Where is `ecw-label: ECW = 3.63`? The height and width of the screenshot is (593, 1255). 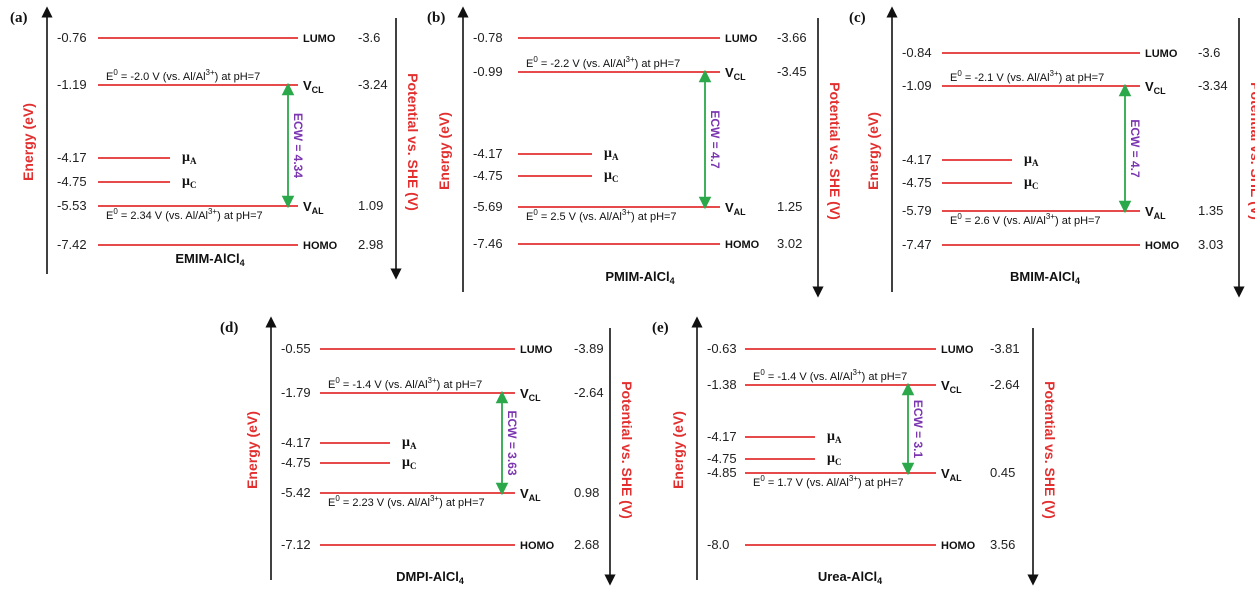 ecw-label: ECW = 3.63 is located at coordinates (512, 442).